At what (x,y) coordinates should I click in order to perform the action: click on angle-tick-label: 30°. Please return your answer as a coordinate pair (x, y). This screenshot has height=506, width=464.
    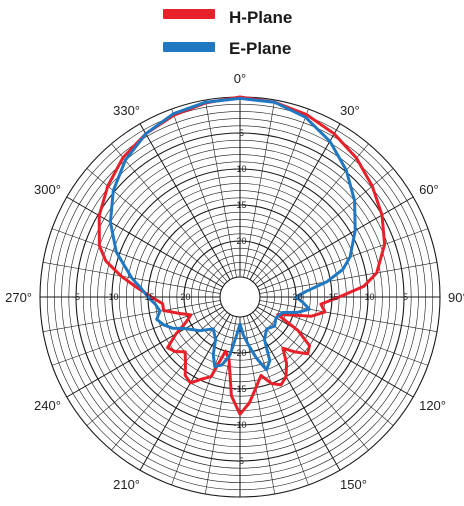
    Looking at the image, I should click on (350, 110).